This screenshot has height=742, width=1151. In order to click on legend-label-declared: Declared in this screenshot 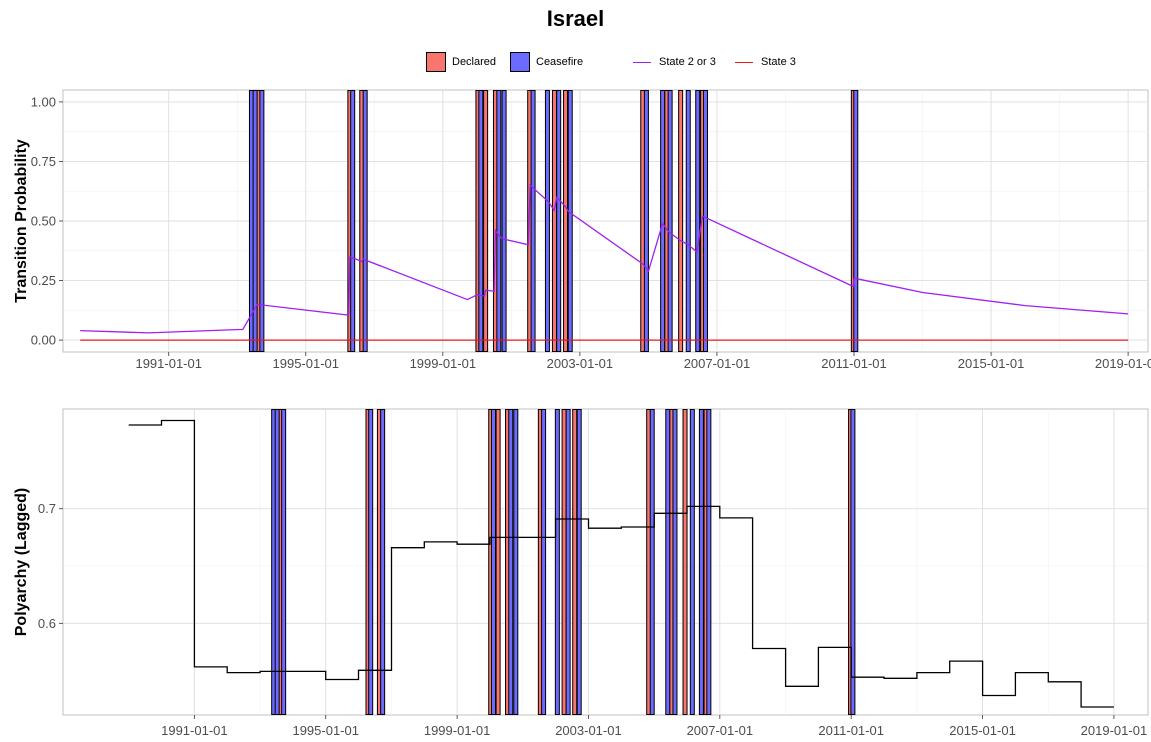, I will do `click(474, 62)`.